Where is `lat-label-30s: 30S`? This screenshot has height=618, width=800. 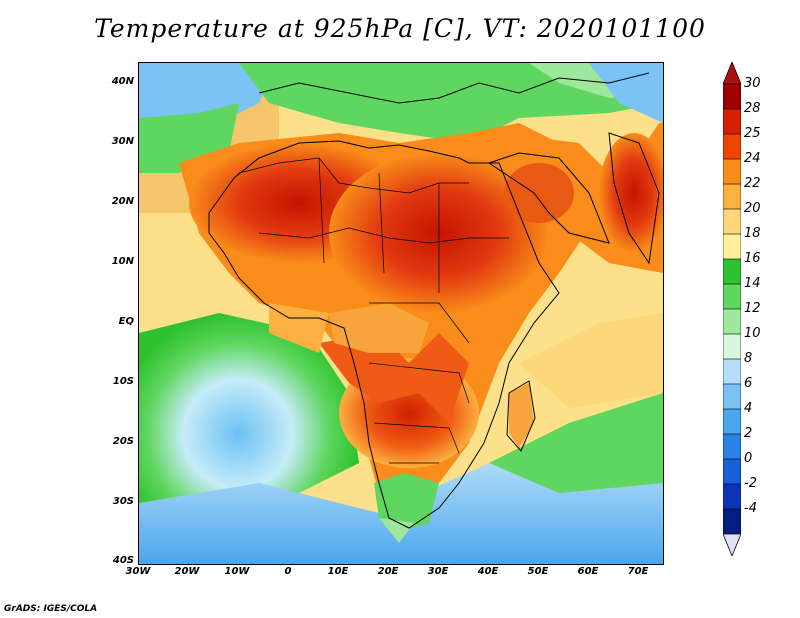 lat-label-30s: 30S is located at coordinates (123, 501).